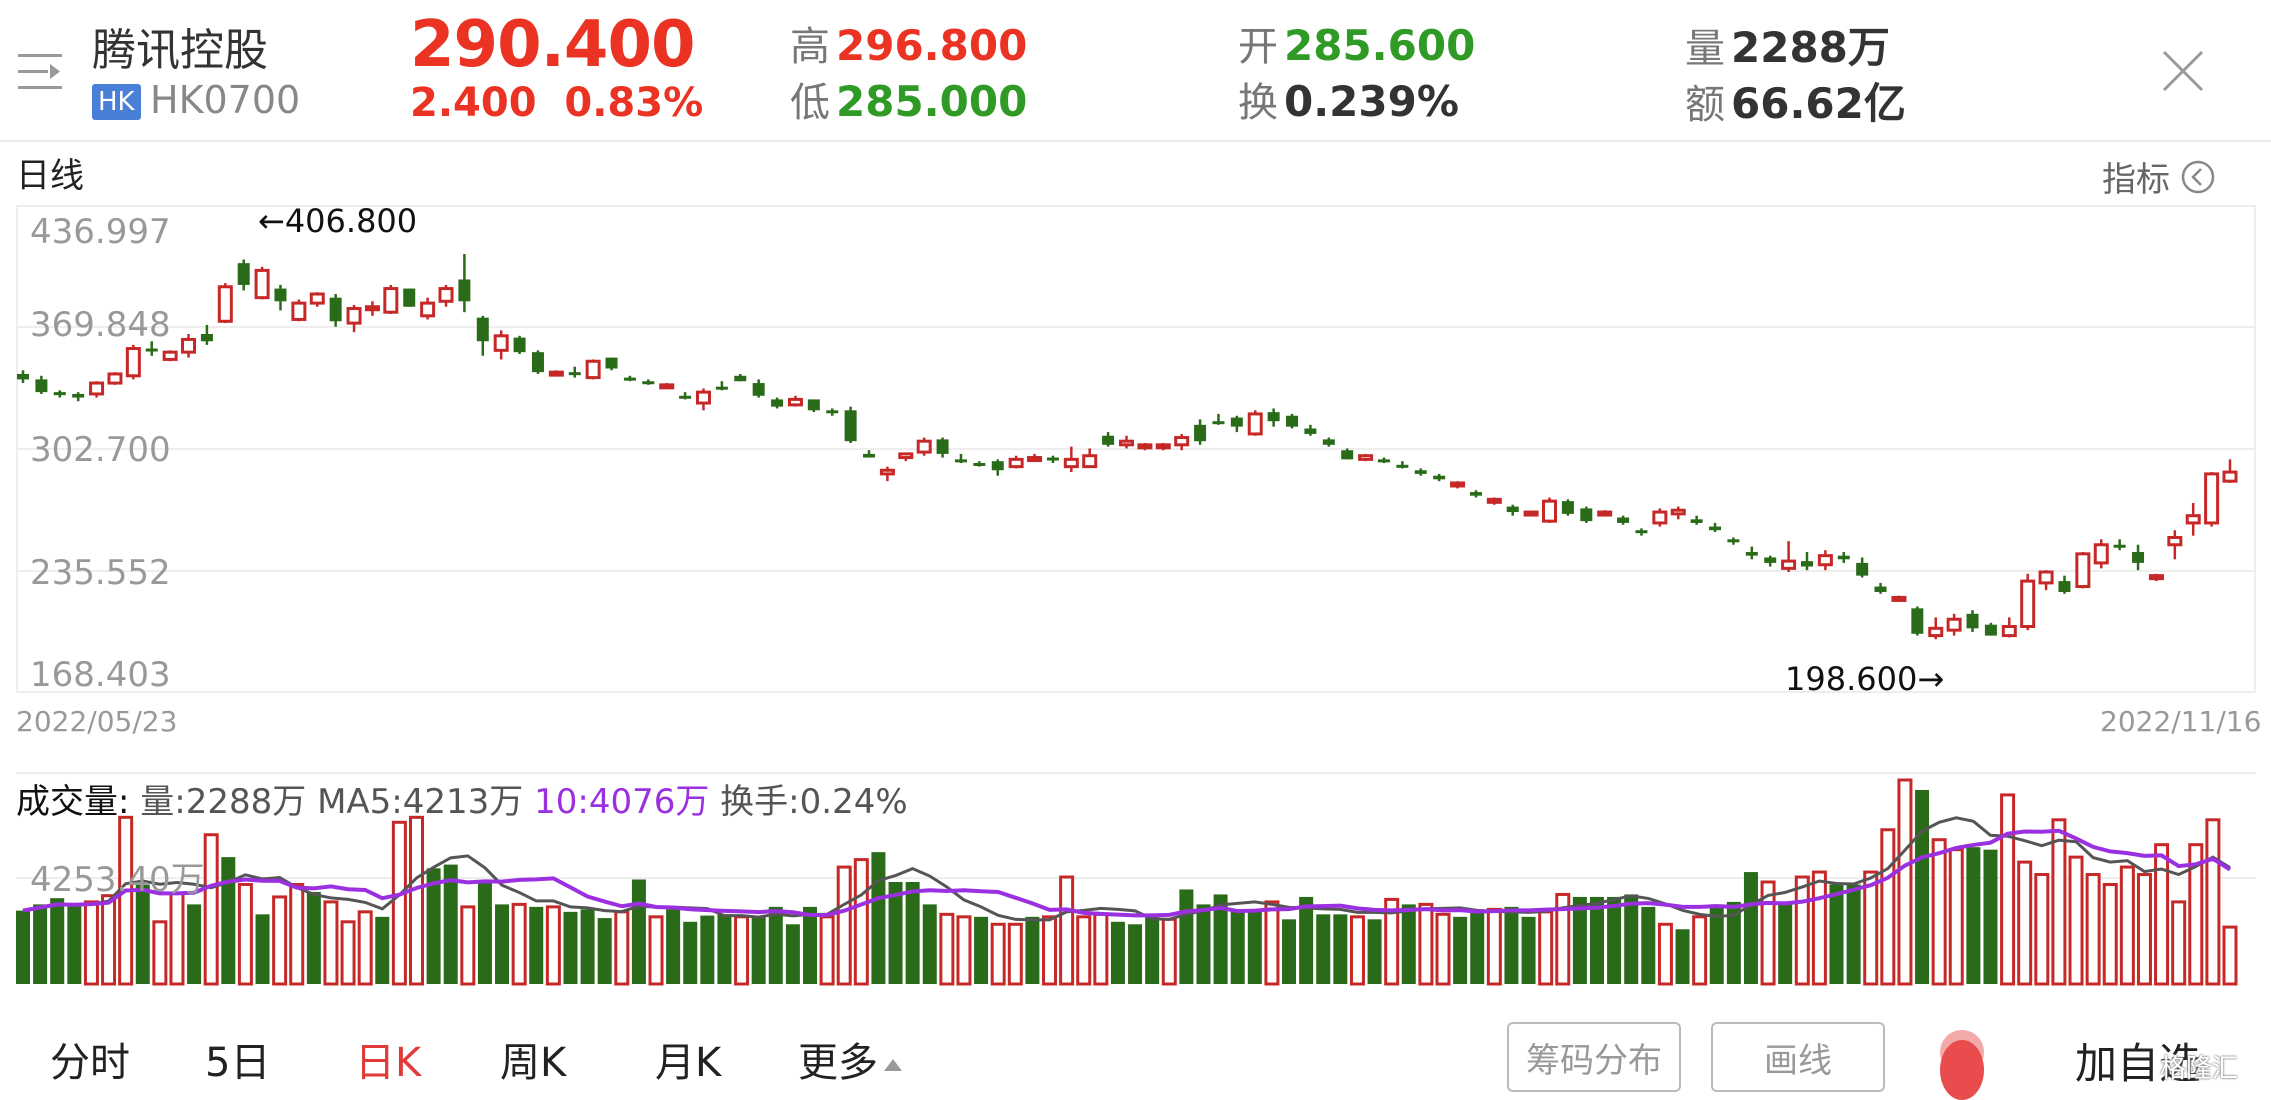 The image size is (2271, 1100). What do you see at coordinates (552, 45) in the screenshot?
I see `last-price: 290.400` at bounding box center [552, 45].